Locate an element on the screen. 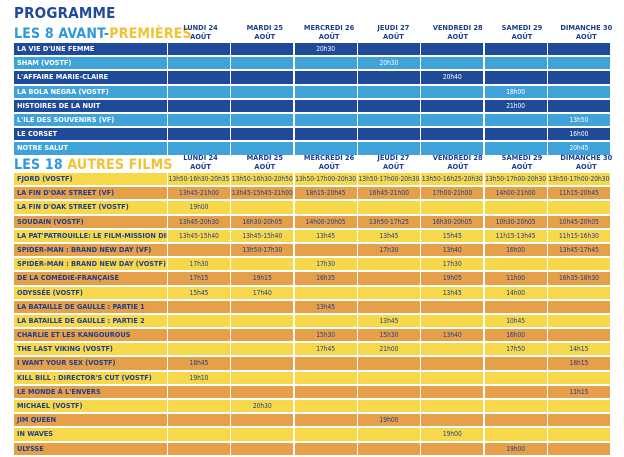  day-header: MARDI 25 AOÛT is located at coordinates (264, 162).